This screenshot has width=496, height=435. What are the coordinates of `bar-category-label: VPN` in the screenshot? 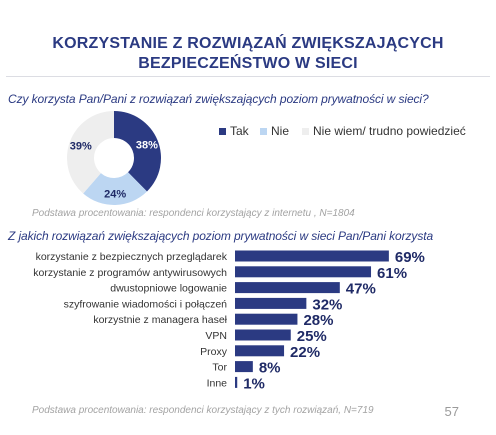 It's located at (216, 336).